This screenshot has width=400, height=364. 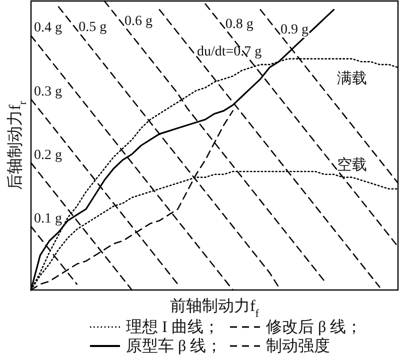 What do you see at coordinates (239, 24) in the screenshot?
I see `series-label: 0.8 g` at bounding box center [239, 24].